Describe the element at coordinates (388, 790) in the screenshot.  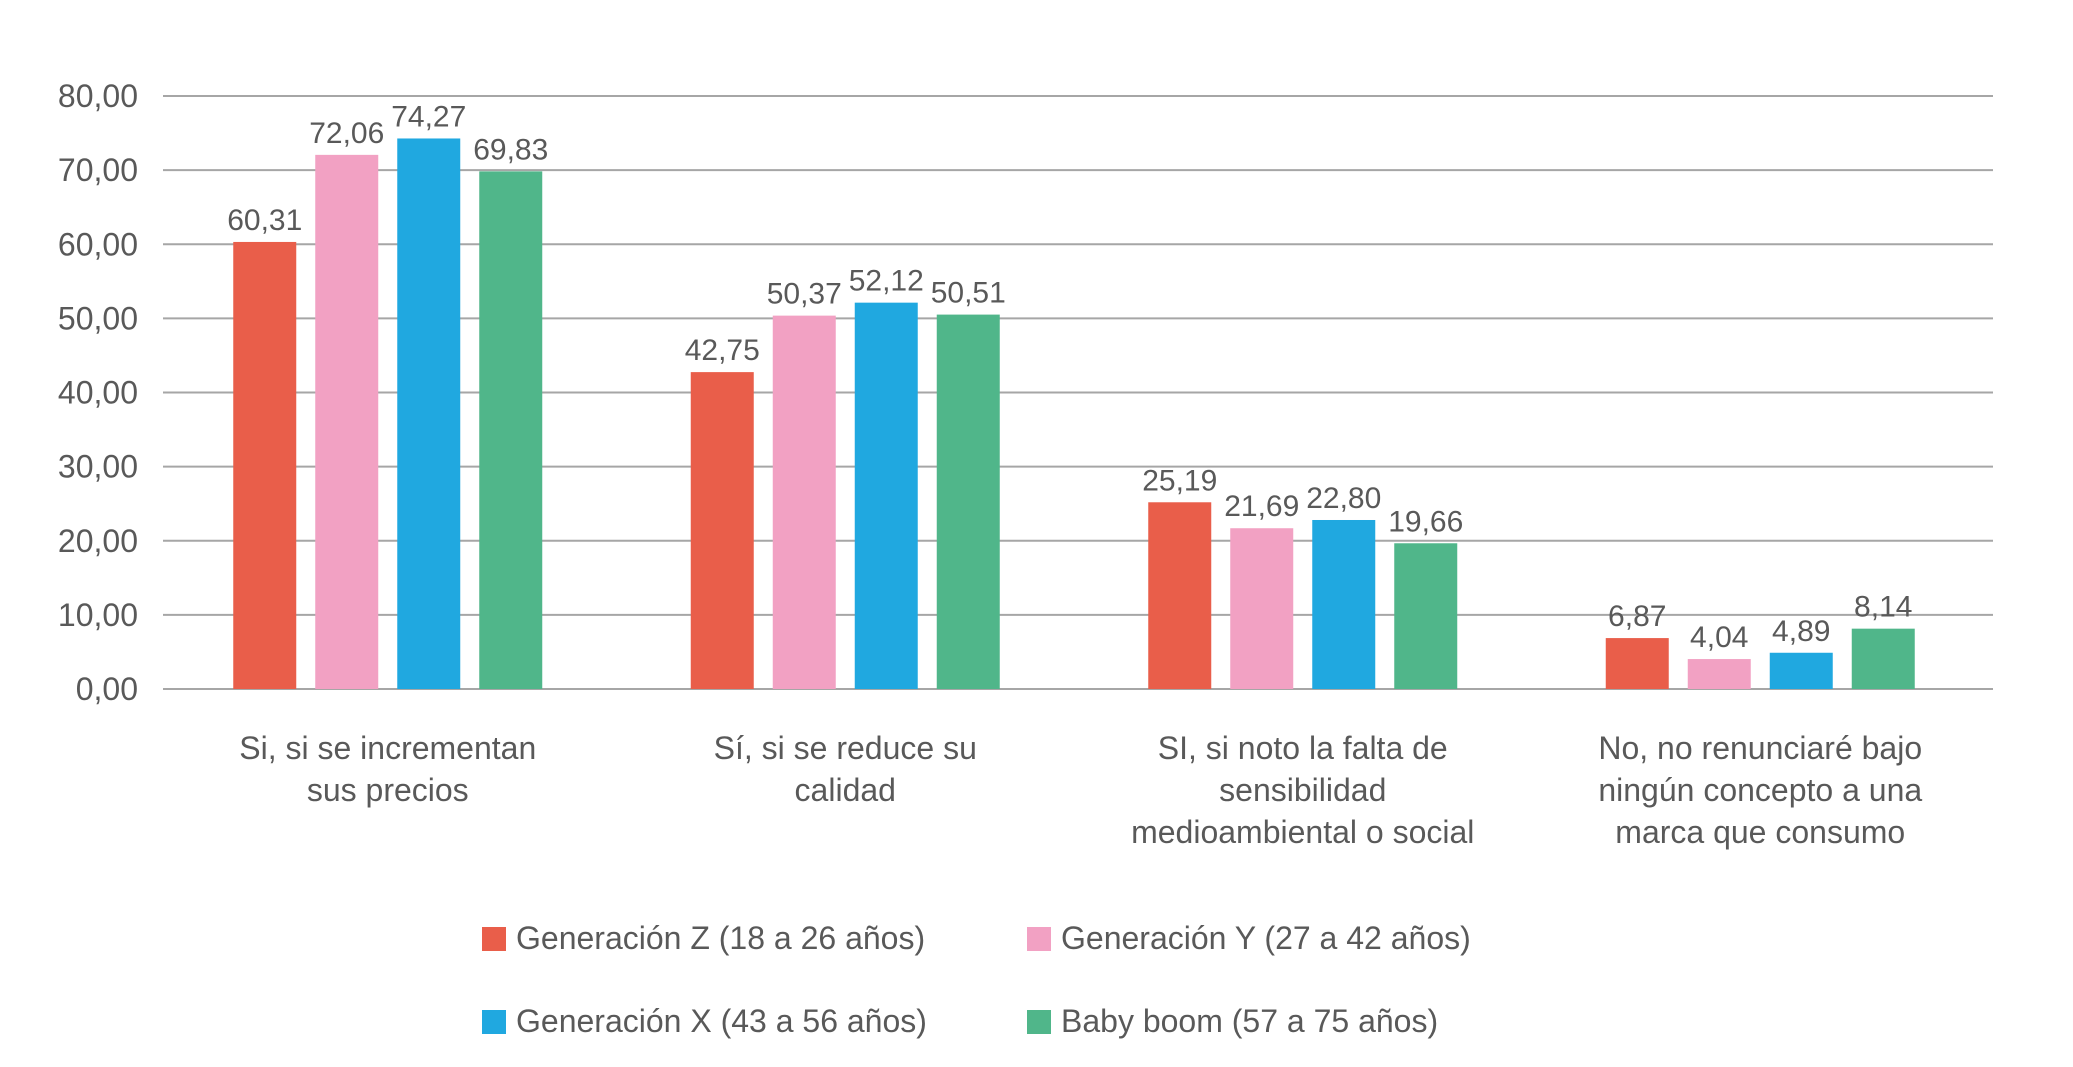
I see `category-label: sus precios` at that location.